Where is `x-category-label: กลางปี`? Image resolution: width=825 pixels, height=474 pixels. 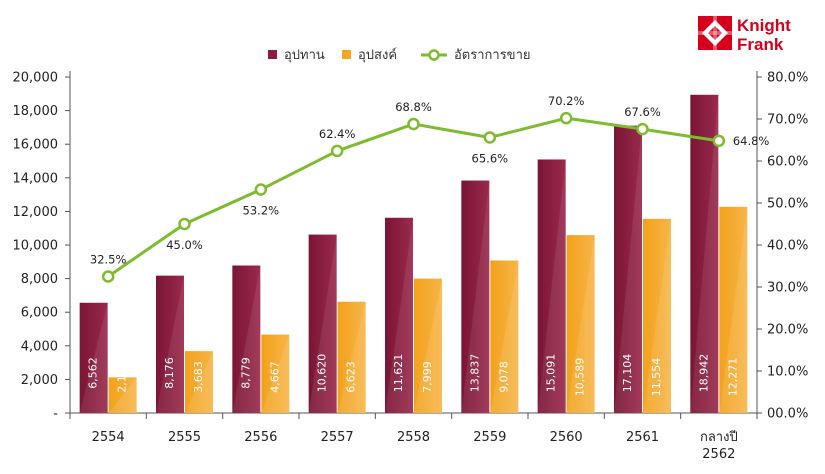 x-category-label: กลางปี is located at coordinates (719, 437).